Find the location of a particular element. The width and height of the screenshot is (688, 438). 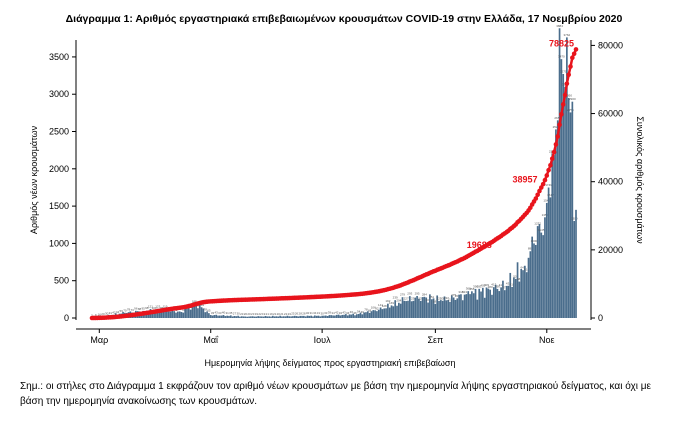

bar-data-label: 70 is located at coordinates (125, 310).